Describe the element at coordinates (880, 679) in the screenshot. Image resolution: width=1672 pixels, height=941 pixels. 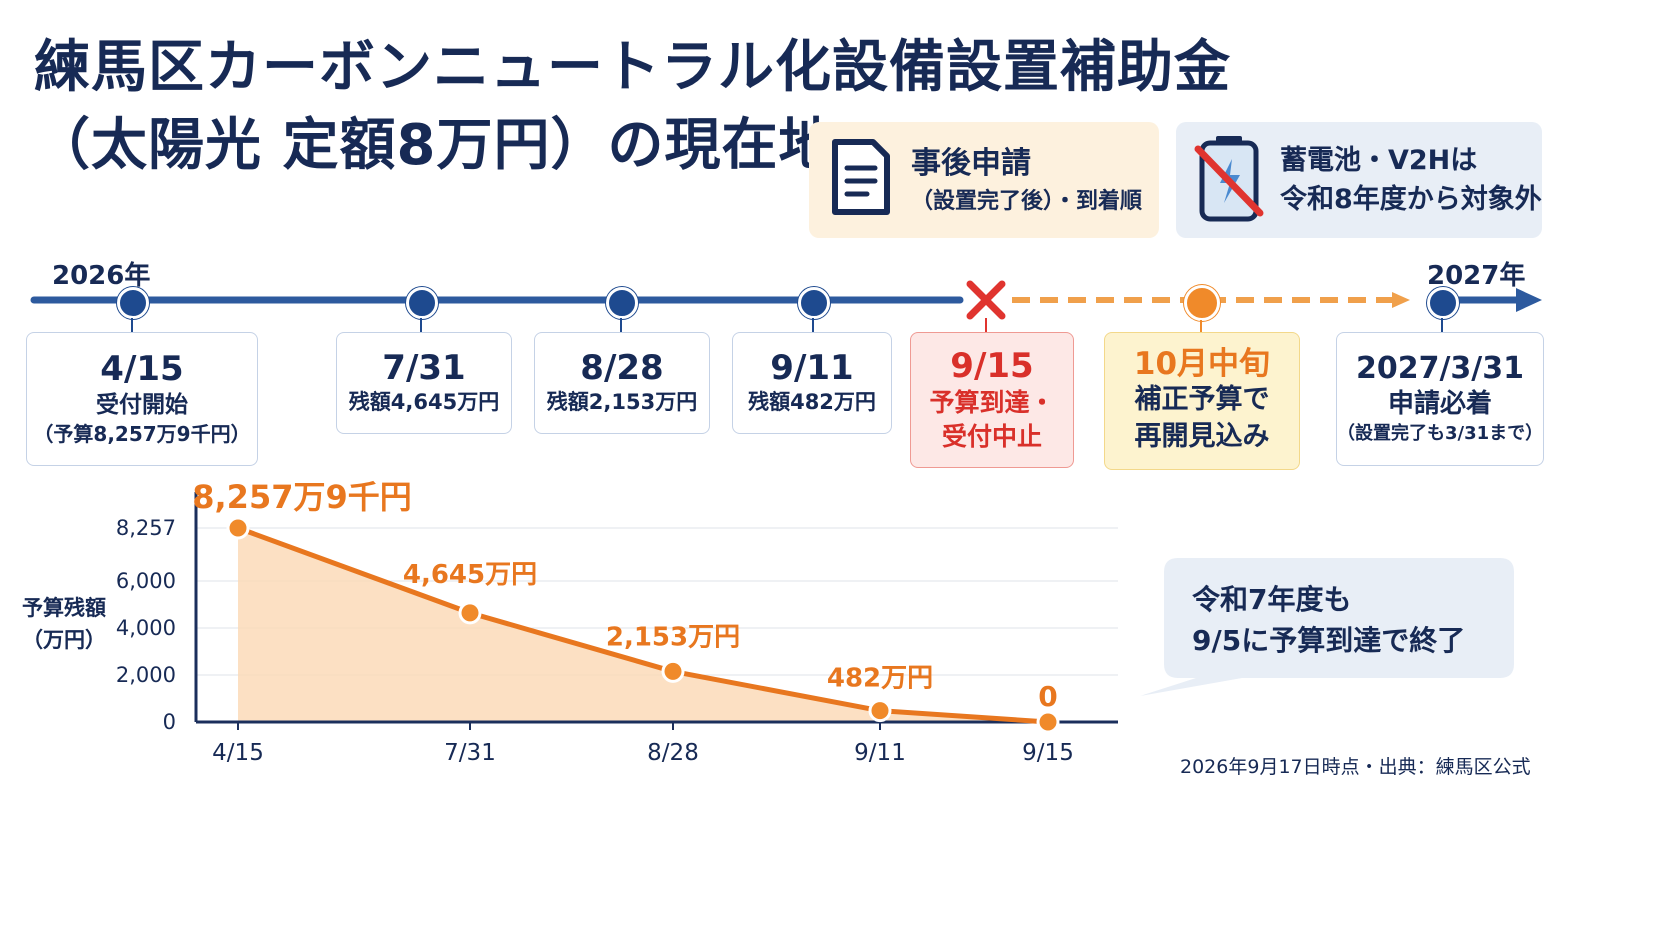
I see `chart-data-label: 482万円` at that location.